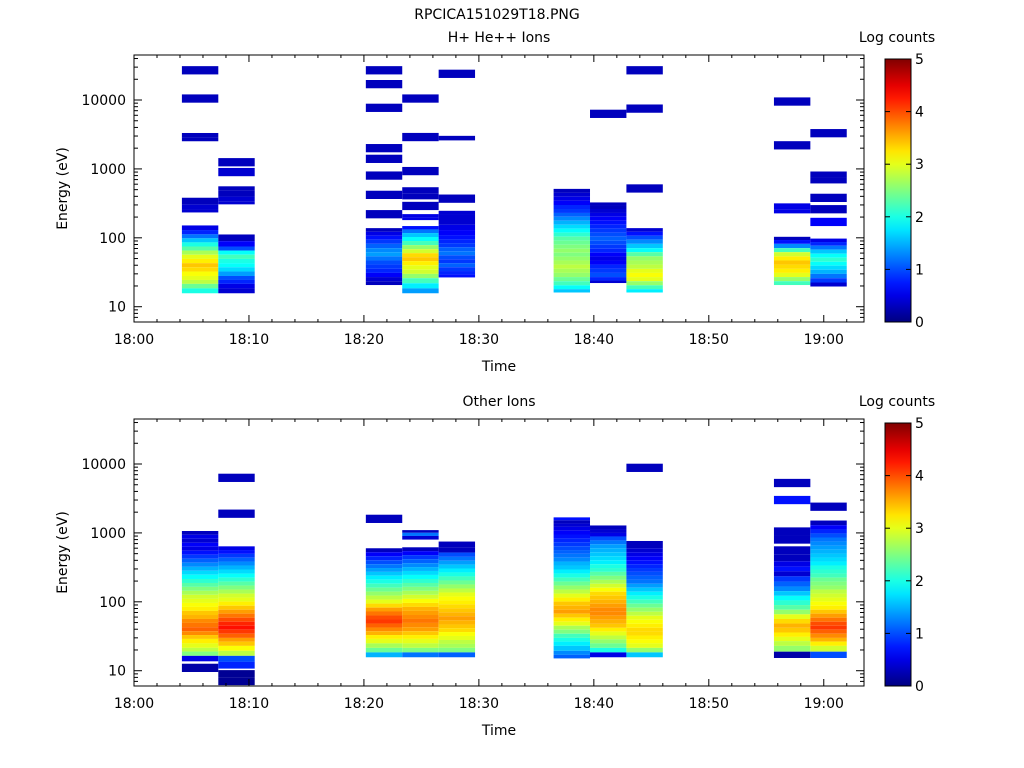 This screenshot has height=768, width=1024. Describe the element at coordinates (897, 544) in the screenshot. I see `colorbar: Log counts 0 1 2 3 4 5` at that location.